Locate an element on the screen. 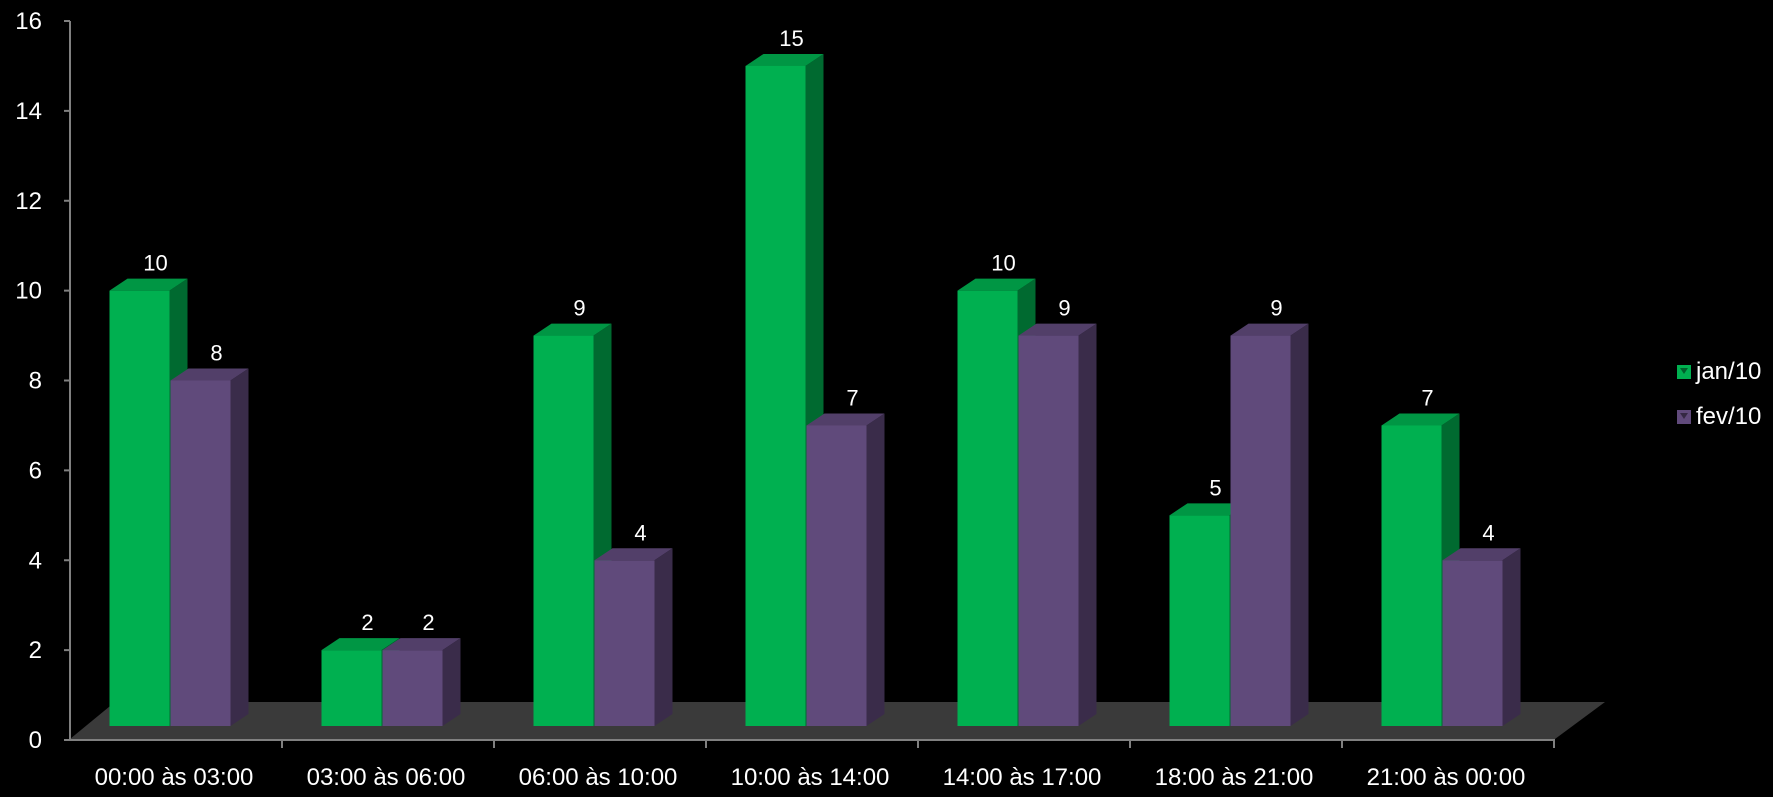  x-tick-label: 21:00 às 00:00 is located at coordinates (1446, 777).